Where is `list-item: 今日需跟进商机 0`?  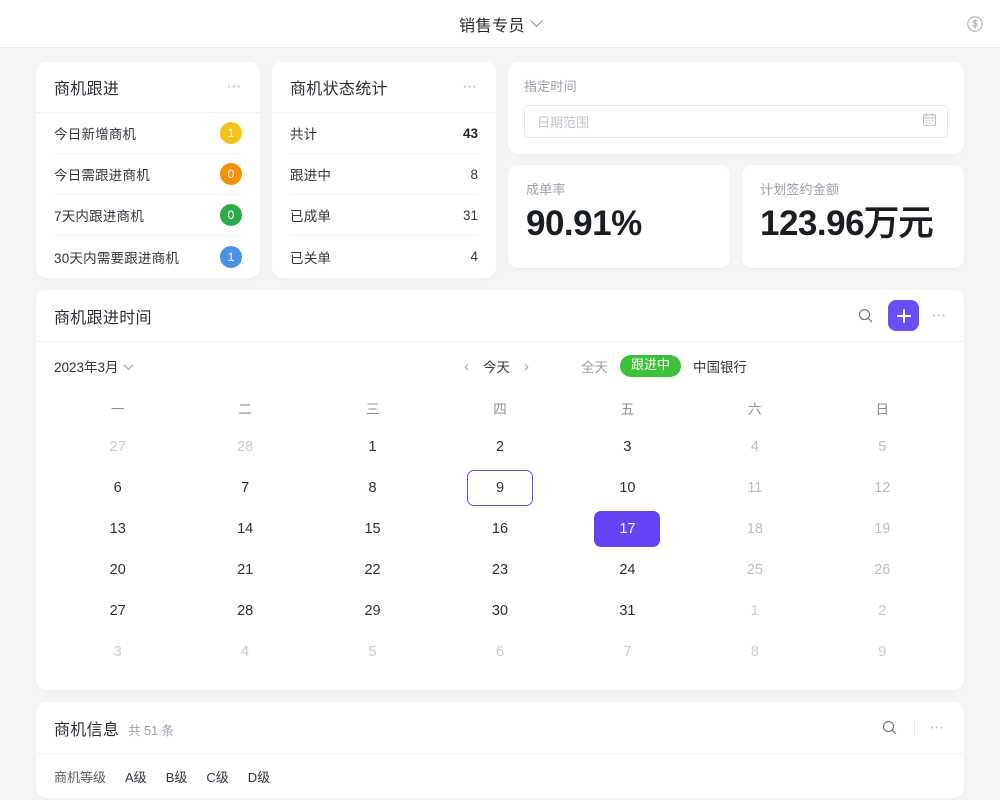
list-item: 今日需跟进商机 0 is located at coordinates (148, 174).